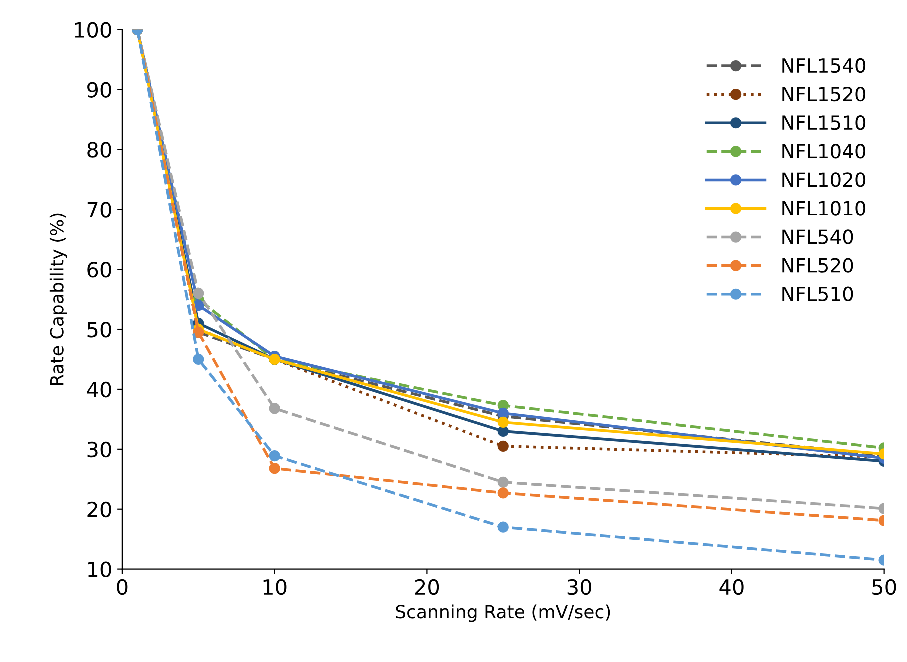  Describe the element at coordinates (100, 330) in the screenshot. I see `y-tick-label: 50` at that location.